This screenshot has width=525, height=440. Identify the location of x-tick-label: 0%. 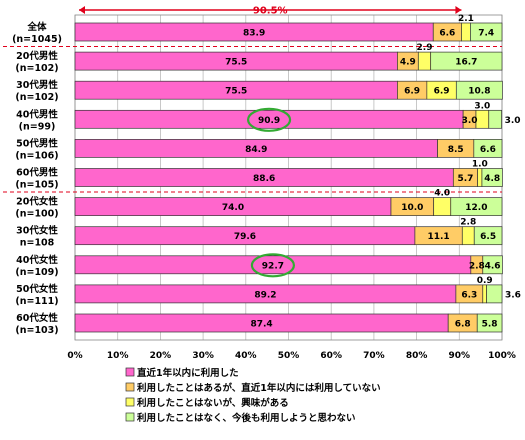
(74, 356).